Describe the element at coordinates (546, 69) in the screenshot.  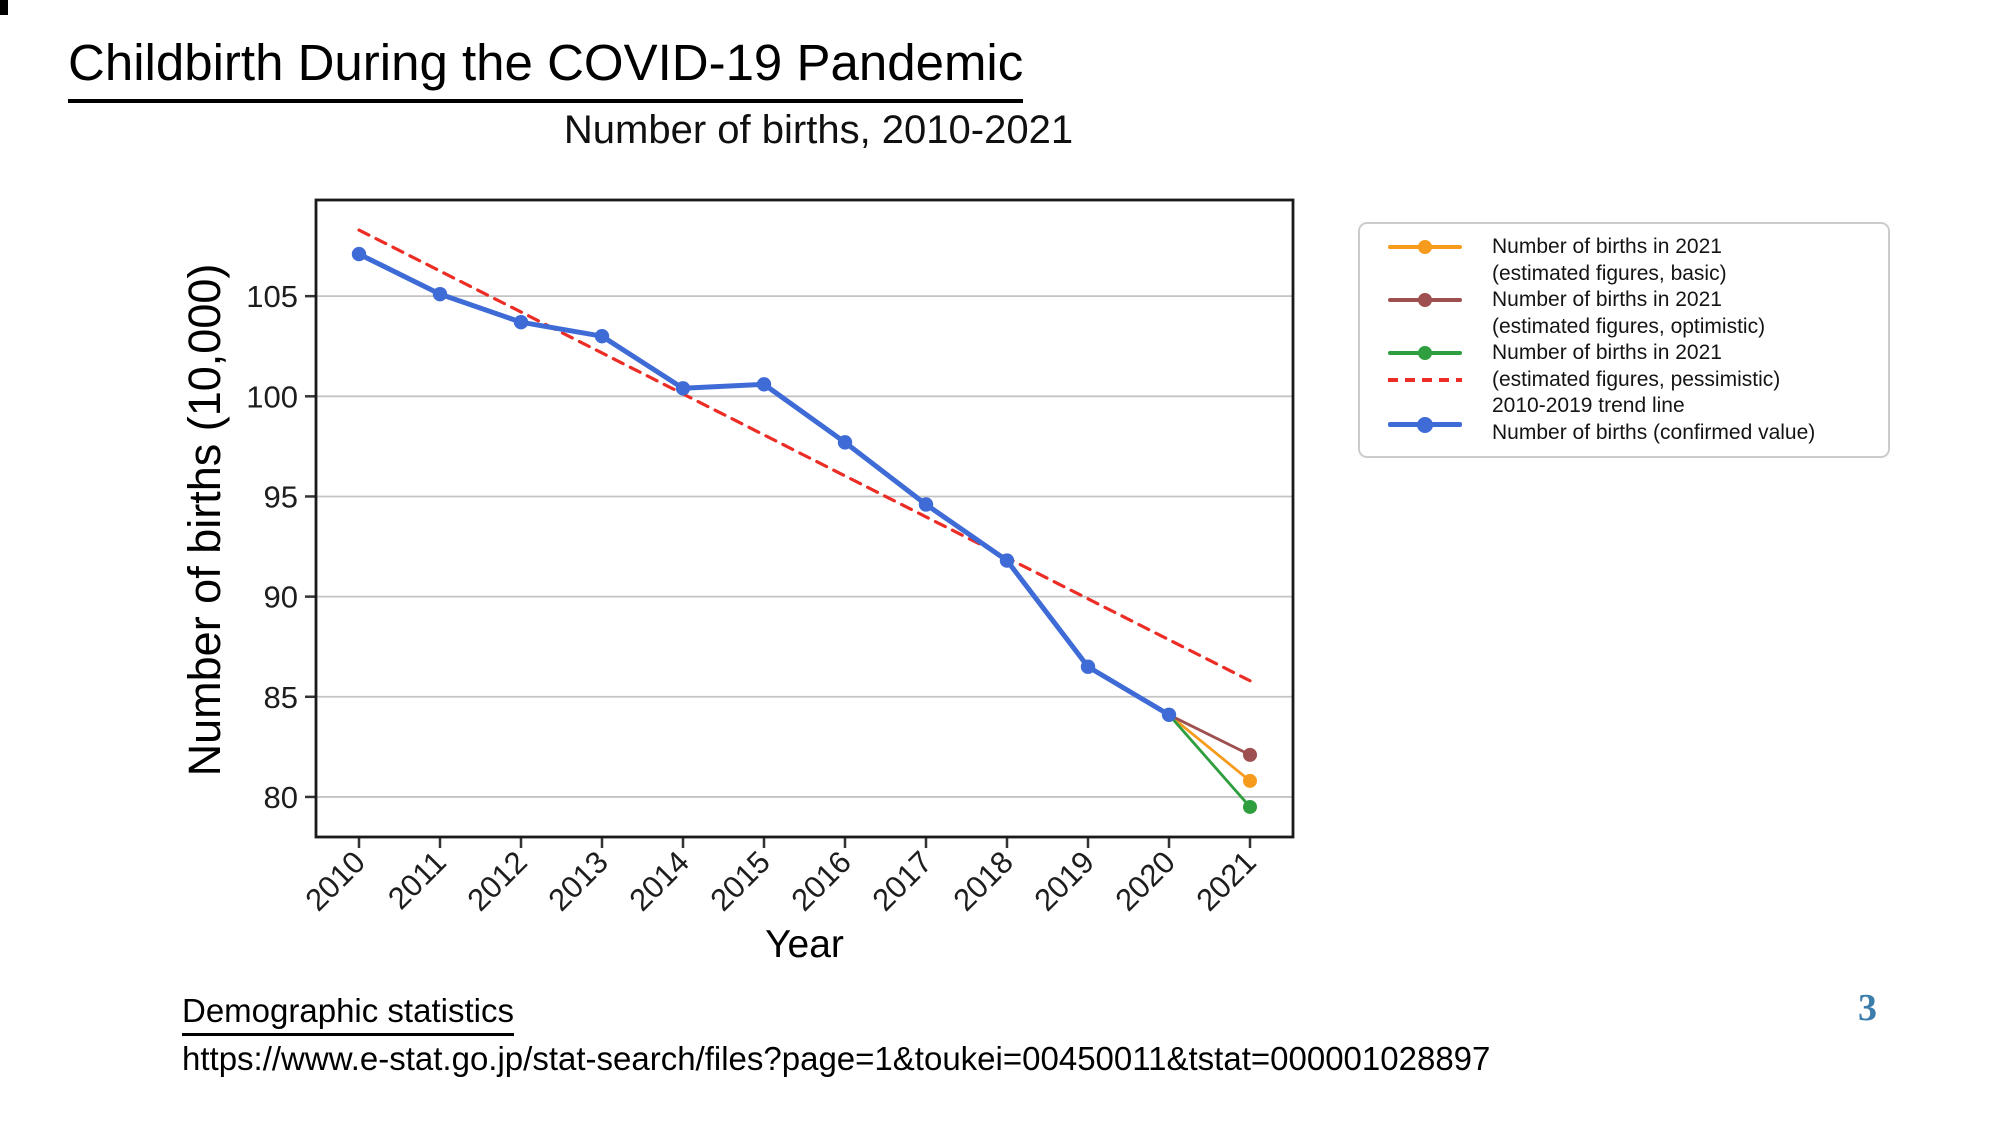
I see `slide-heading: Childbirth During the COVID-19 Pandemic` at that location.